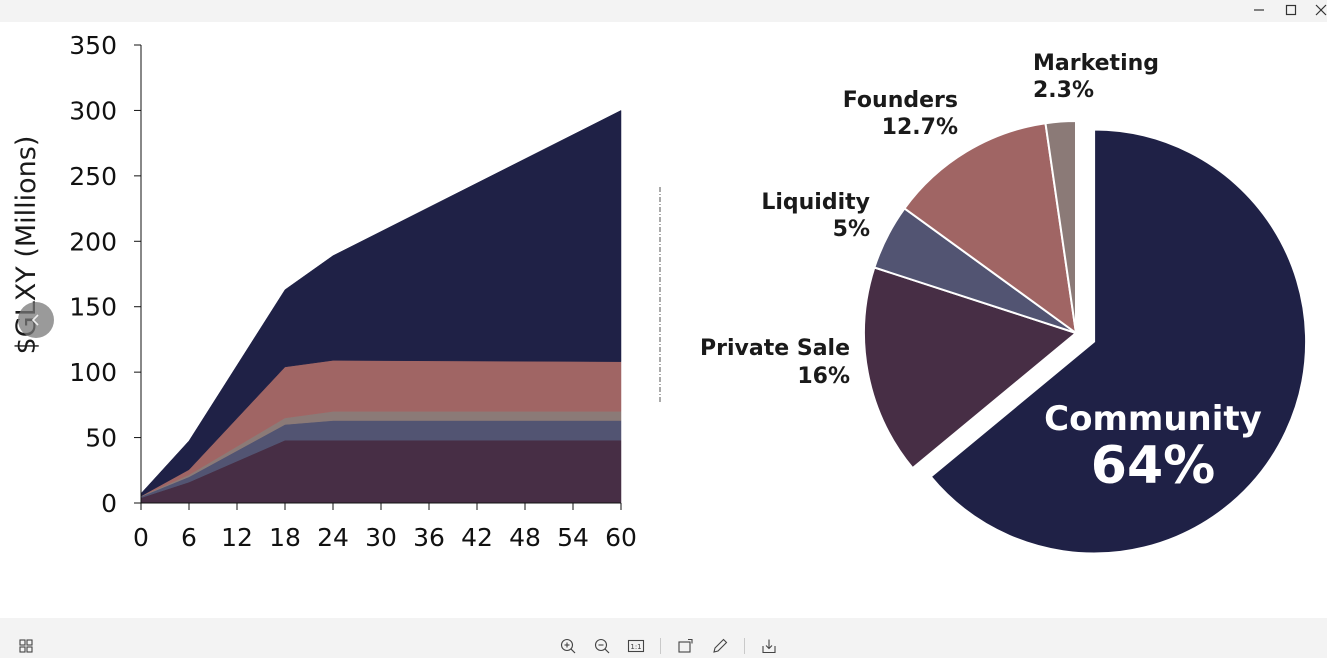 The image size is (1327, 658). I want to click on maximize-button, so click(1291, 10).